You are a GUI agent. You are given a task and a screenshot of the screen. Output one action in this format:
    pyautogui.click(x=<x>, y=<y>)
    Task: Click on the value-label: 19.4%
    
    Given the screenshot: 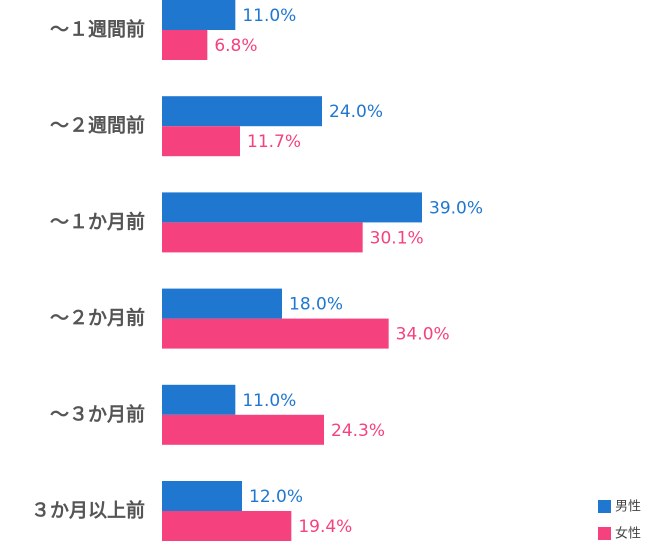 What is the action you would take?
    pyautogui.click(x=325, y=527)
    